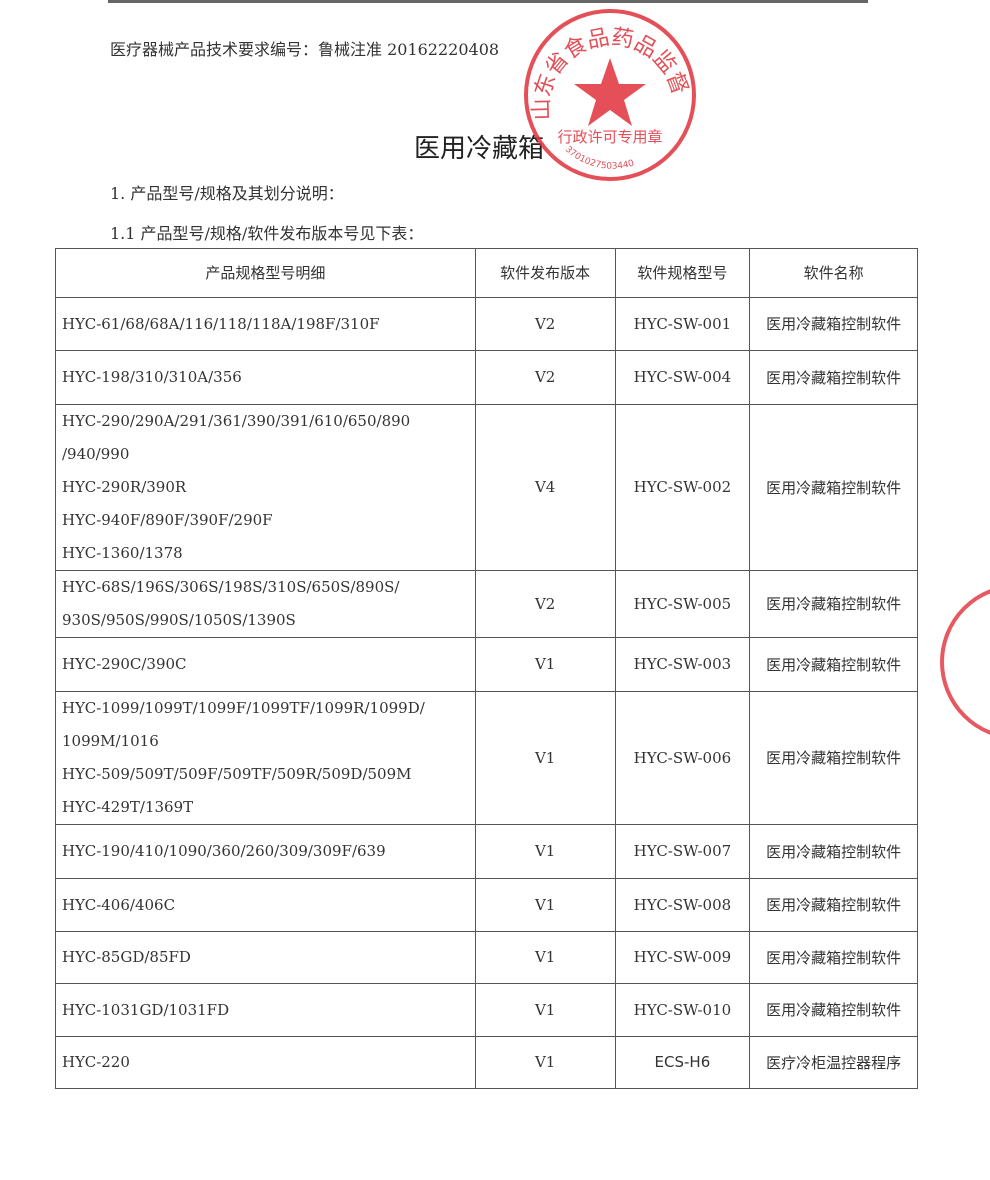 The height and width of the screenshot is (1180, 990). What do you see at coordinates (265, 957) in the screenshot?
I see `models-cell: HYC-85GD/85FD` at bounding box center [265, 957].